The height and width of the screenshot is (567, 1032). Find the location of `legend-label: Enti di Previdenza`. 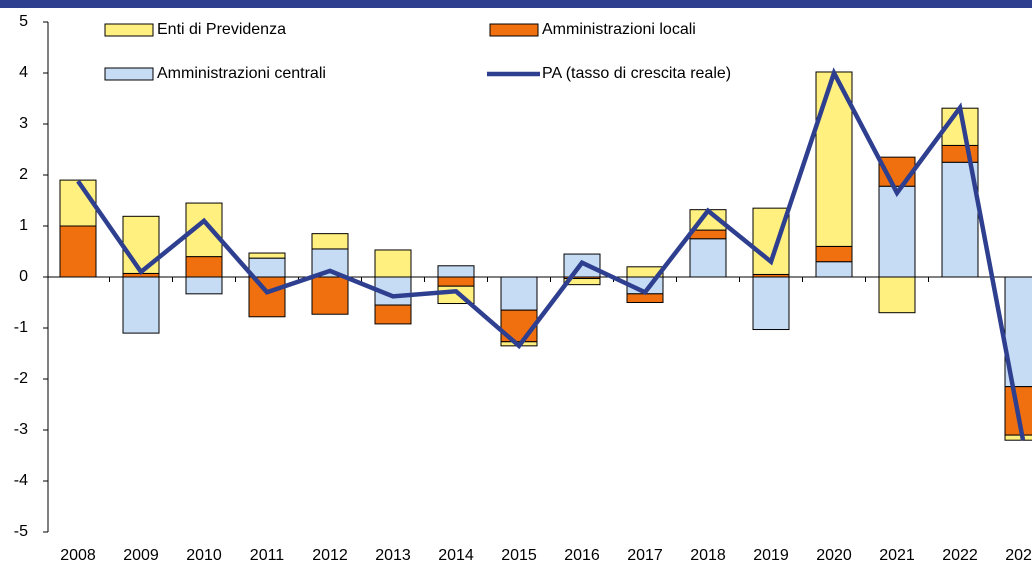

legend-label: Enti di Previdenza is located at coordinates (221, 29).